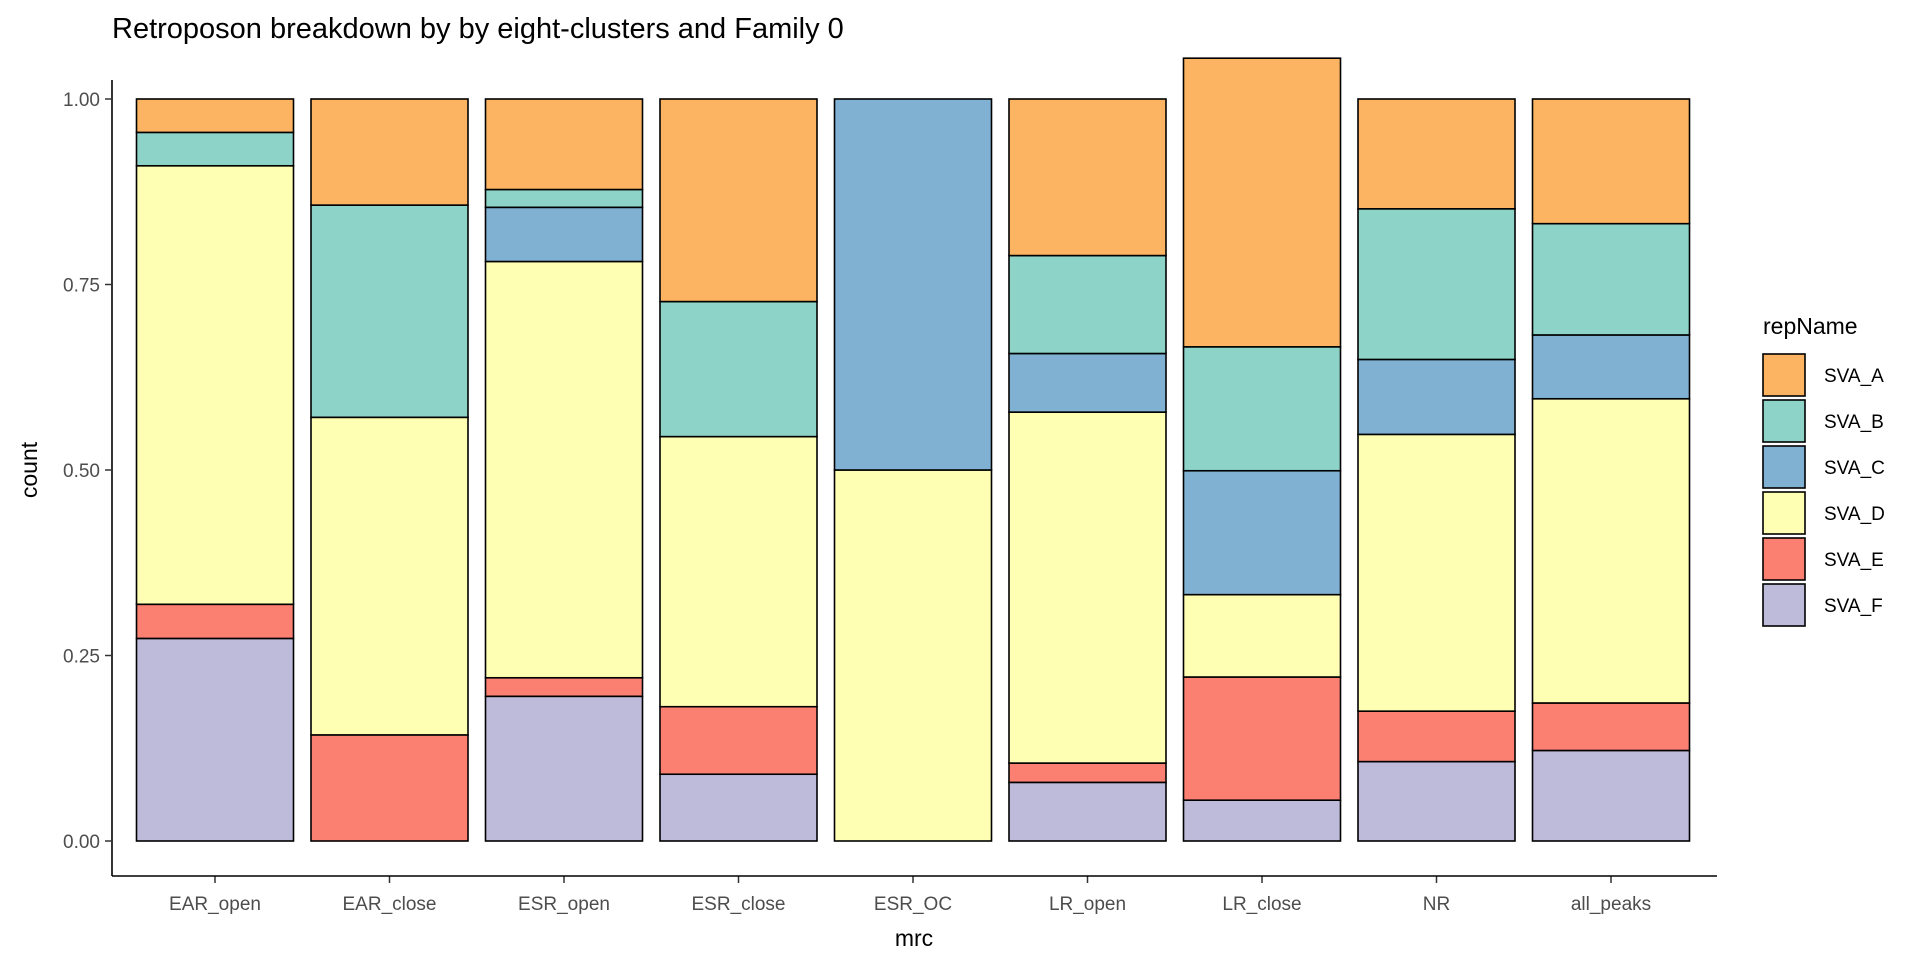 This screenshot has height=965, width=1920. Describe the element at coordinates (1854, 514) in the screenshot. I see `legend-label-sva-d: SVA_D` at that location.